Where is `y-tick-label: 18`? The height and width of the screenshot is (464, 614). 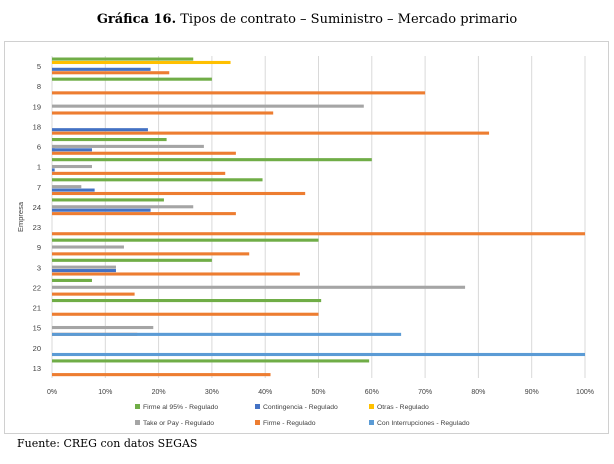
y-tick-label: 18 is located at coordinates (37, 126).